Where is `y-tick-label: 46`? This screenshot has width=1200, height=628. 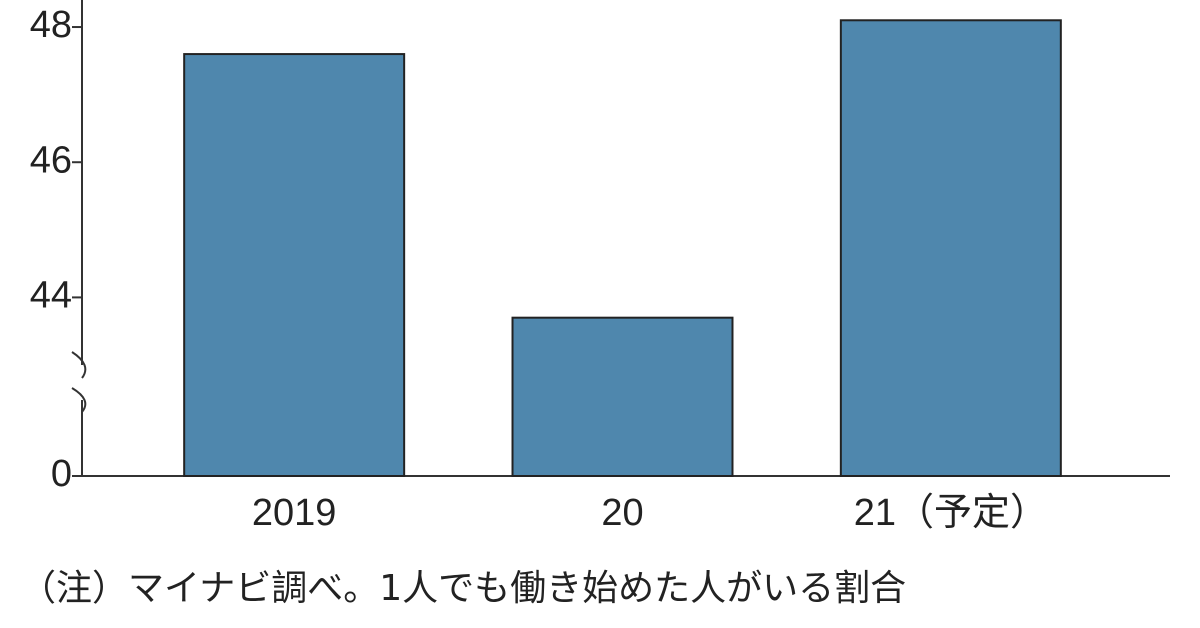
y-tick-label: 46 is located at coordinates (51, 160).